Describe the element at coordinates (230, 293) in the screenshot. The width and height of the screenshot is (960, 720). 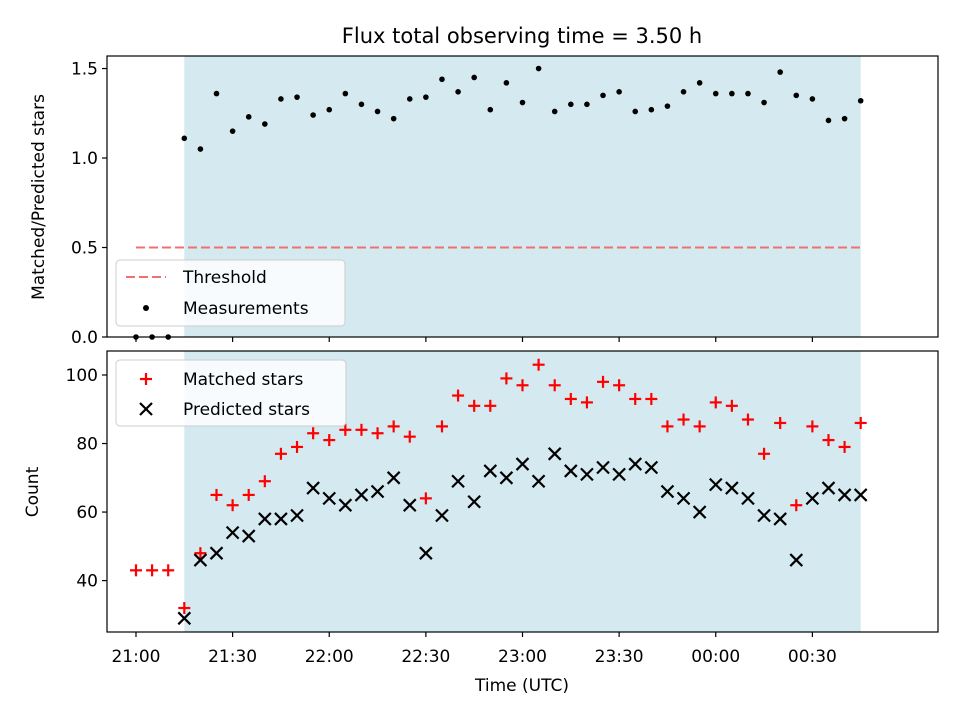
I see `top-legend: Threshold Measurements` at that location.